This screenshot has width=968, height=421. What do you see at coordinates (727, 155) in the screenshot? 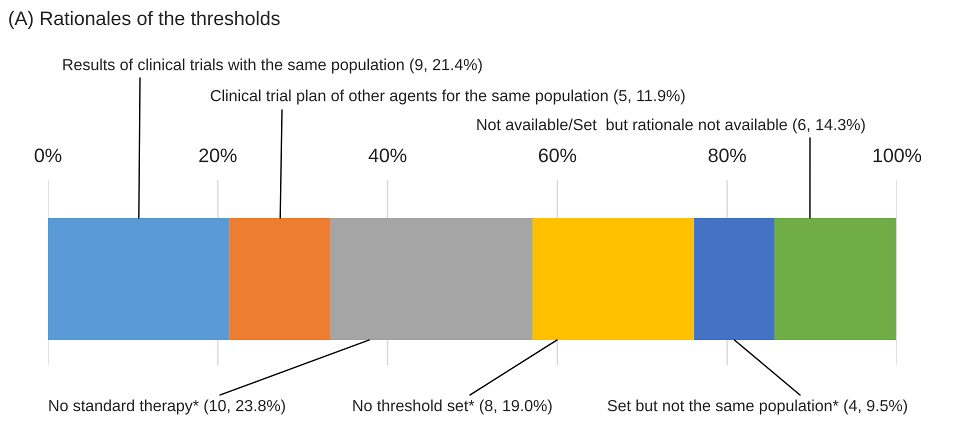
I see `x-tick-label: 80%` at bounding box center [727, 155].